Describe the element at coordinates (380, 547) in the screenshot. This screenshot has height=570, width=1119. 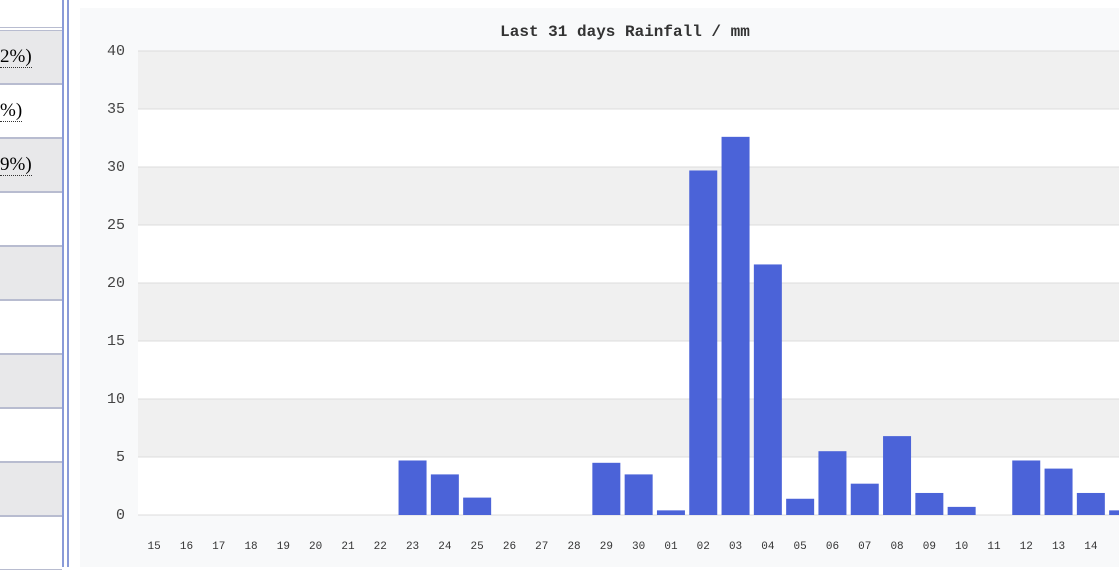
I see `x-tick-label: 22` at that location.